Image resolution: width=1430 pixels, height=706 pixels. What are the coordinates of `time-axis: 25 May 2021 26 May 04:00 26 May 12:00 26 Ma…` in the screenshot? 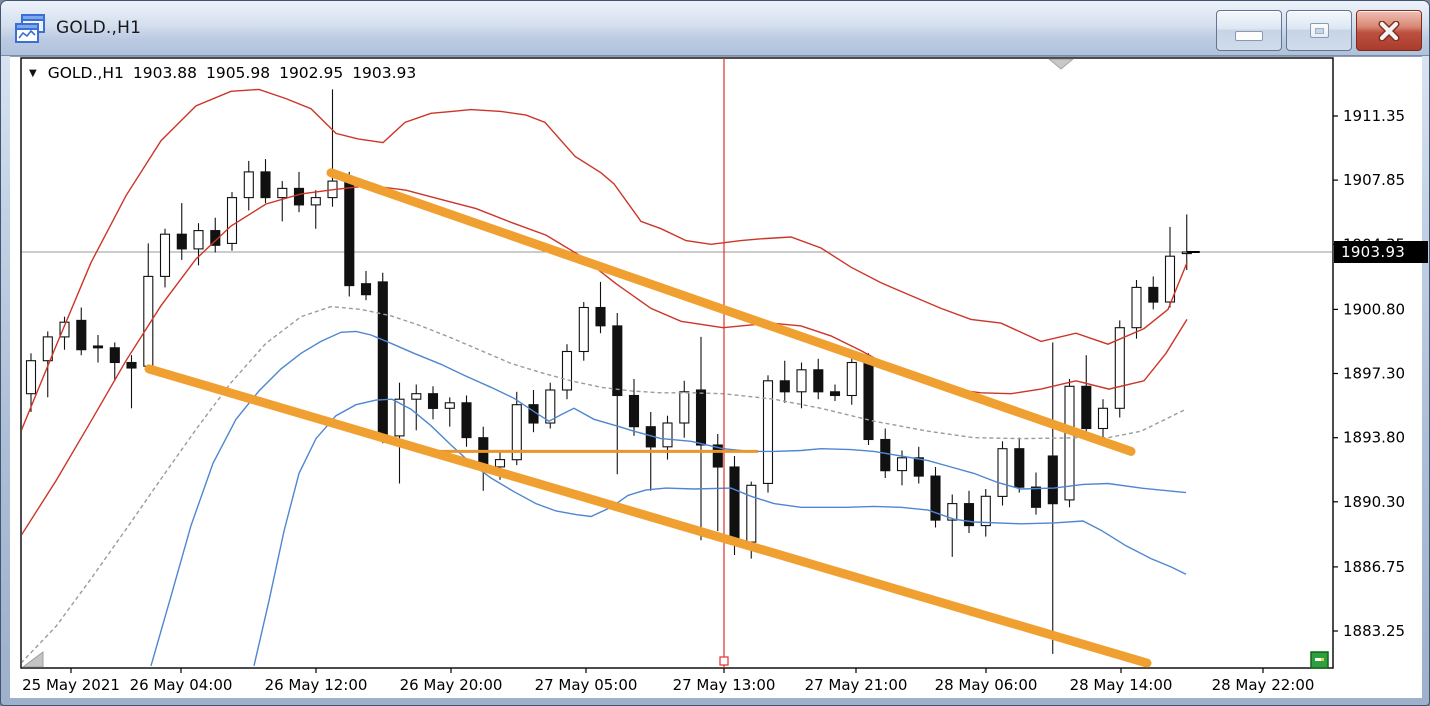 It's located at (668, 681).